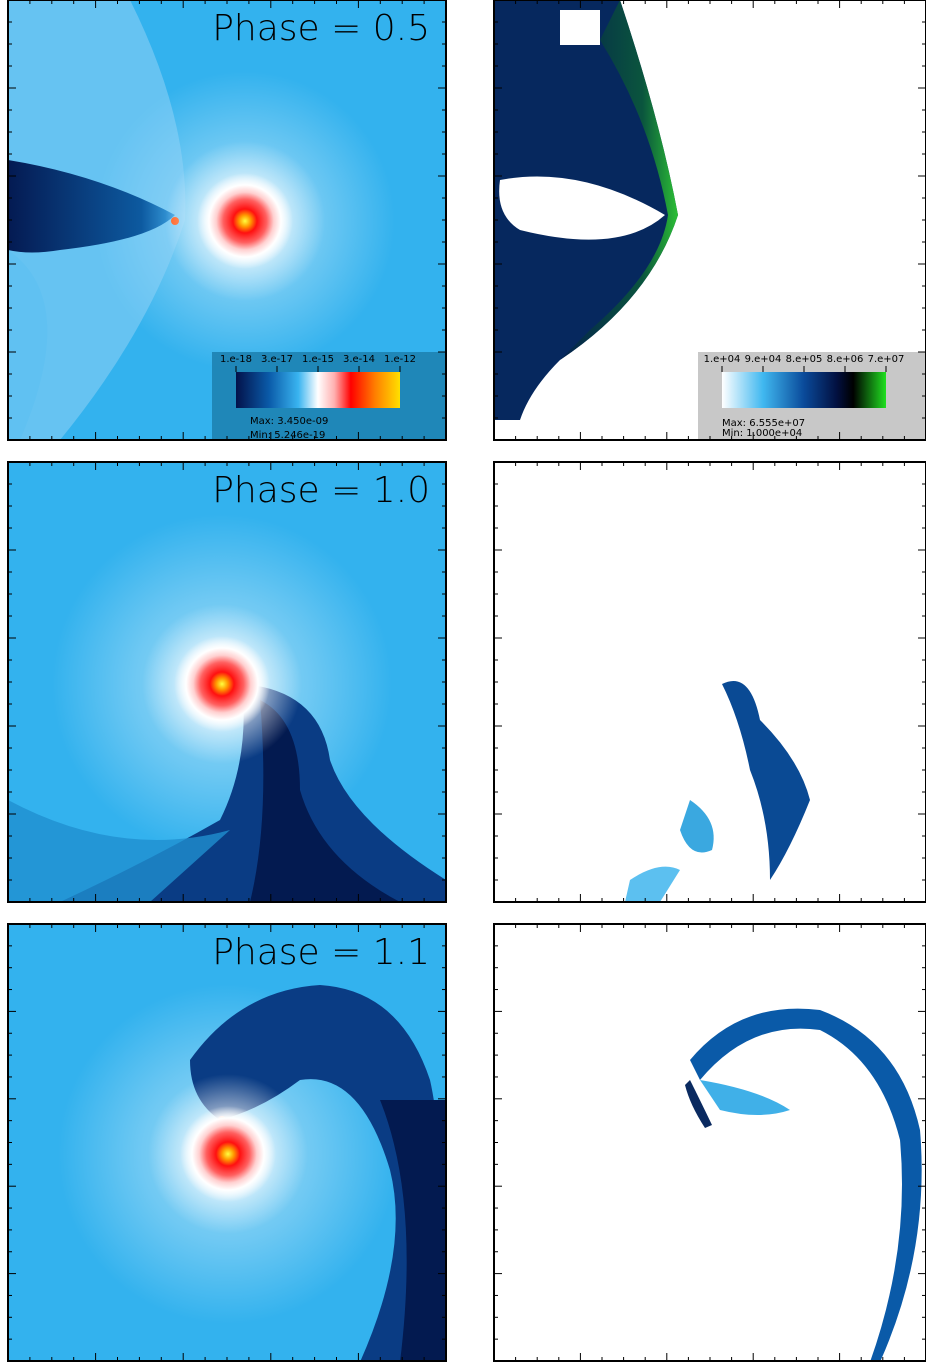 The width and height of the screenshot is (926, 1362). What do you see at coordinates (763, 423) in the screenshot?
I see `max-label: Max: 6.555e+07` at bounding box center [763, 423].